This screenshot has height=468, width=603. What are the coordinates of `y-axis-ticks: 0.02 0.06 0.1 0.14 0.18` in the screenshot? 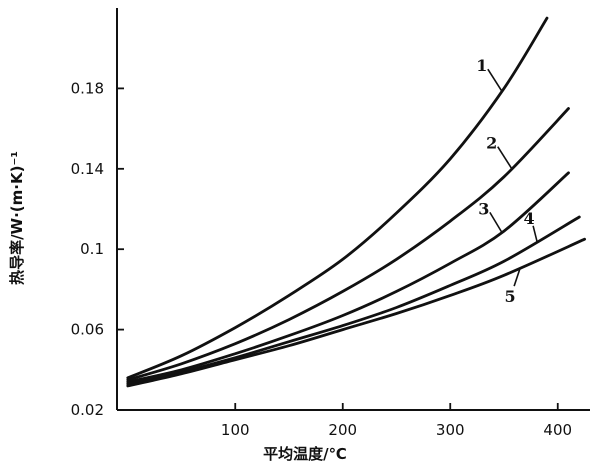 It's located at (97, 249).